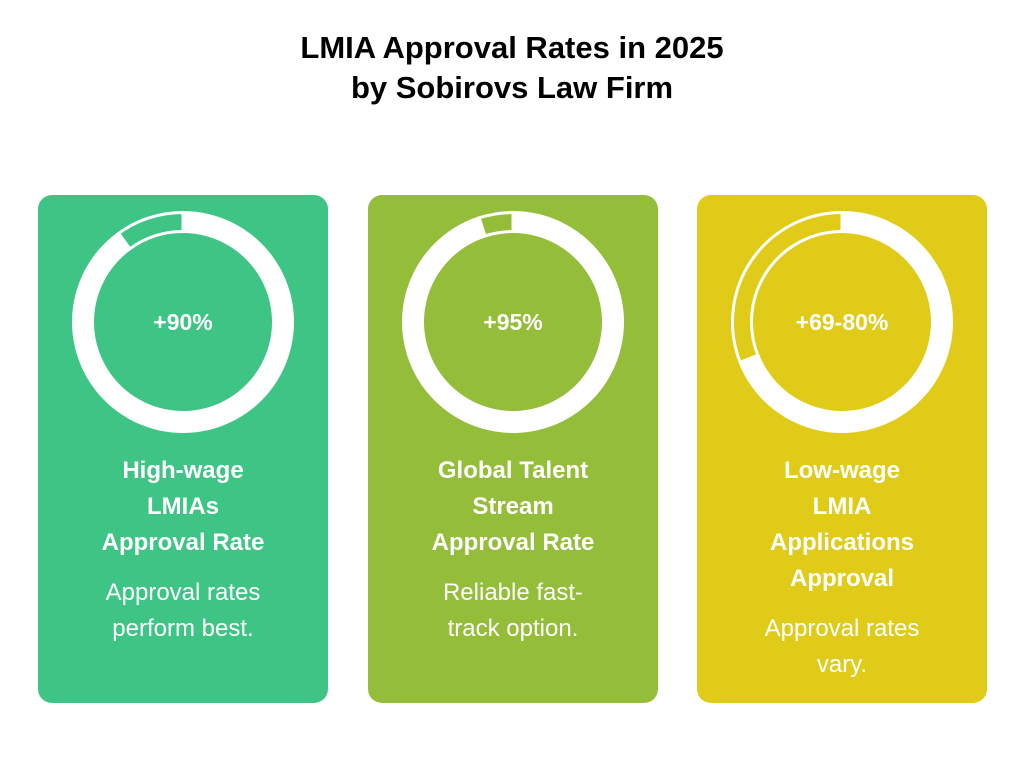 This screenshot has width=1024, height=766. I want to click on title-line-1: LMIA Approval Rates in 2025, so click(512, 47).